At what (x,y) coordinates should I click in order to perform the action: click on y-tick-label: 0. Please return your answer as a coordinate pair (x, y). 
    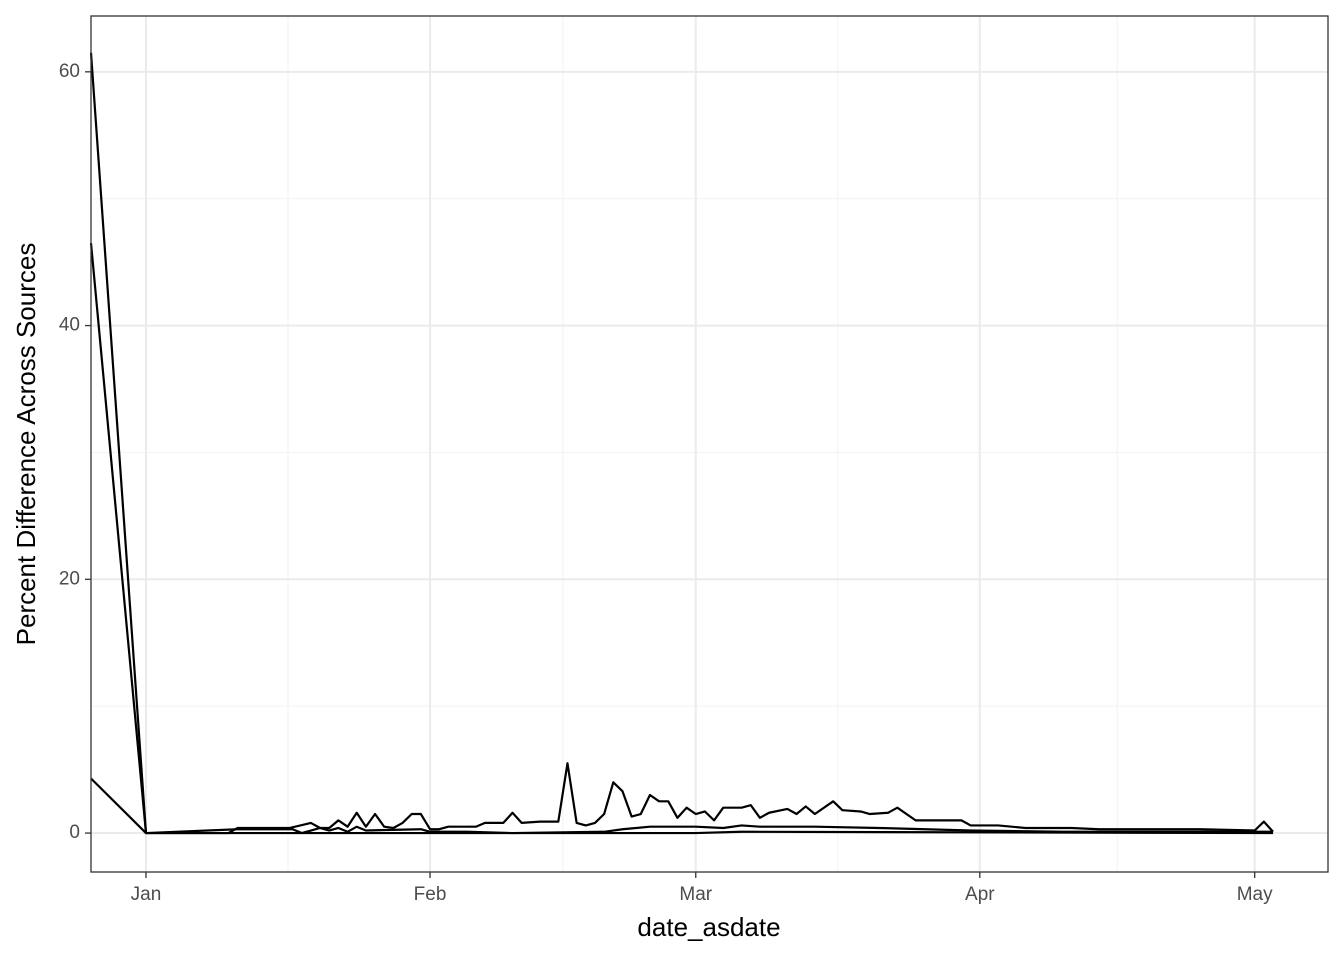
    Looking at the image, I should click on (74, 832).